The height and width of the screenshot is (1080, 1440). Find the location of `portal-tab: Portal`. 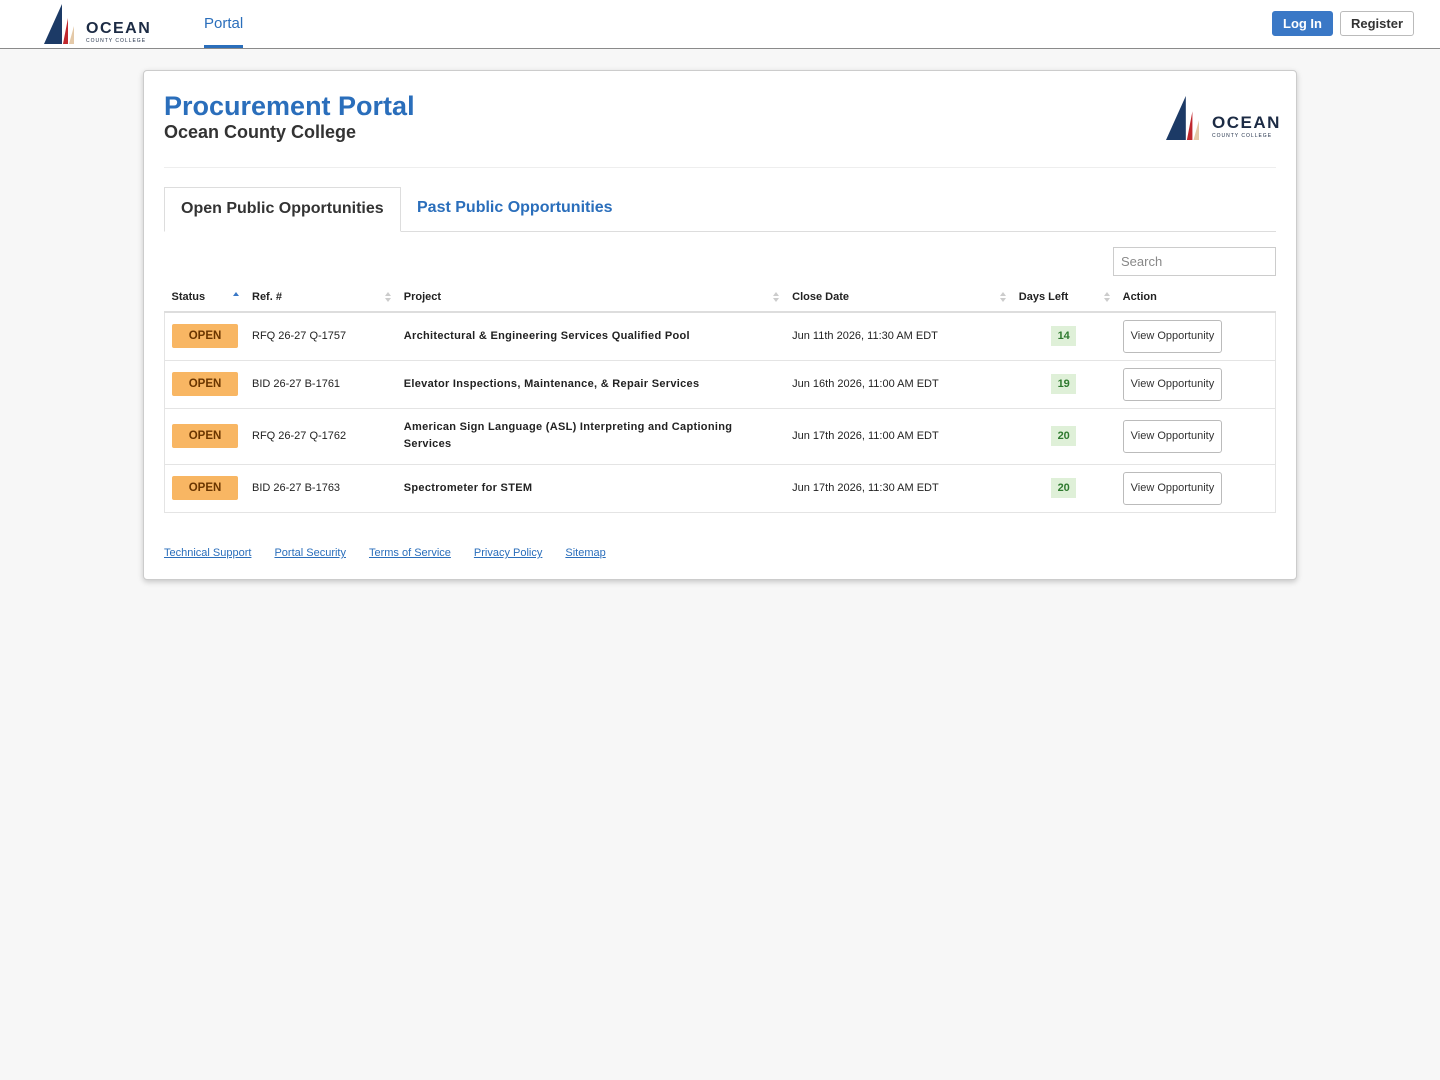

portal-tab: Portal is located at coordinates (224, 24).